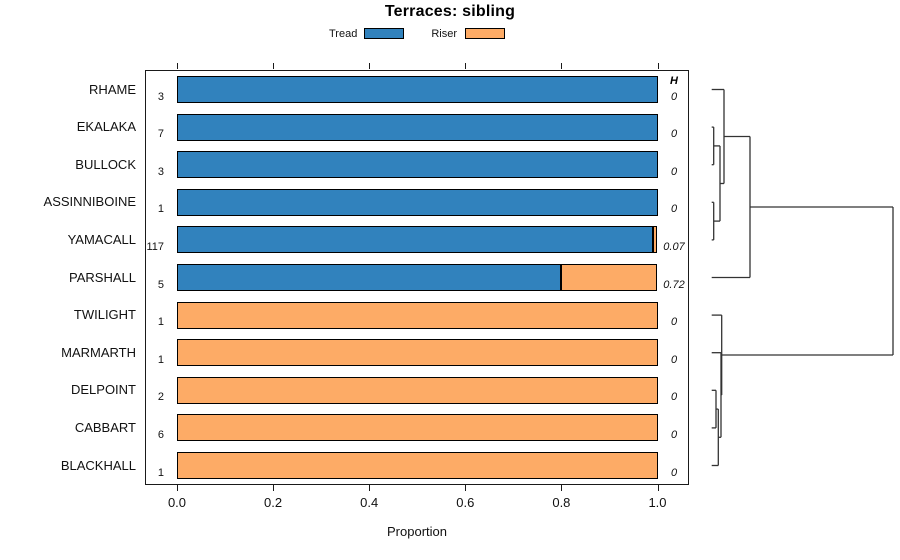 This screenshot has width=900, height=560. What do you see at coordinates (104, 315) in the screenshot?
I see `row-label: TWILIGHT` at bounding box center [104, 315].